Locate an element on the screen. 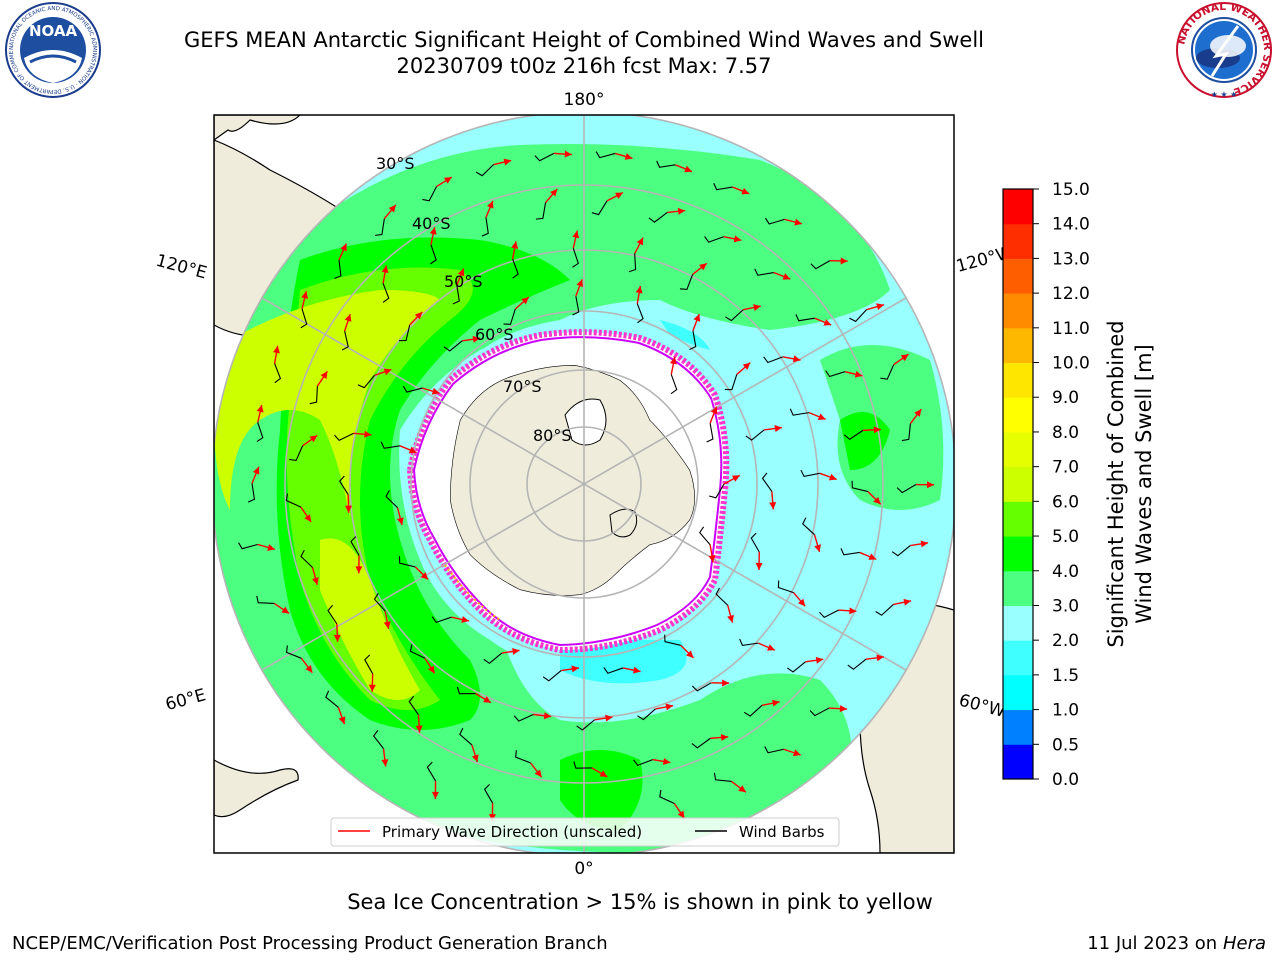  colorbar-tick-label: 0.0 is located at coordinates (1065, 780).